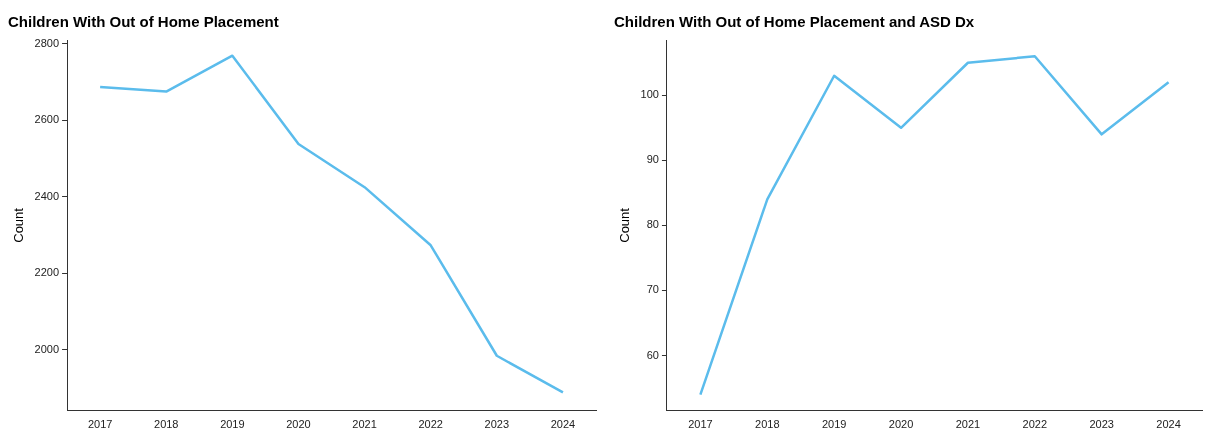 This screenshot has height=443, width=1222. I want to click on y-tick-label: 2200, so click(47, 272).